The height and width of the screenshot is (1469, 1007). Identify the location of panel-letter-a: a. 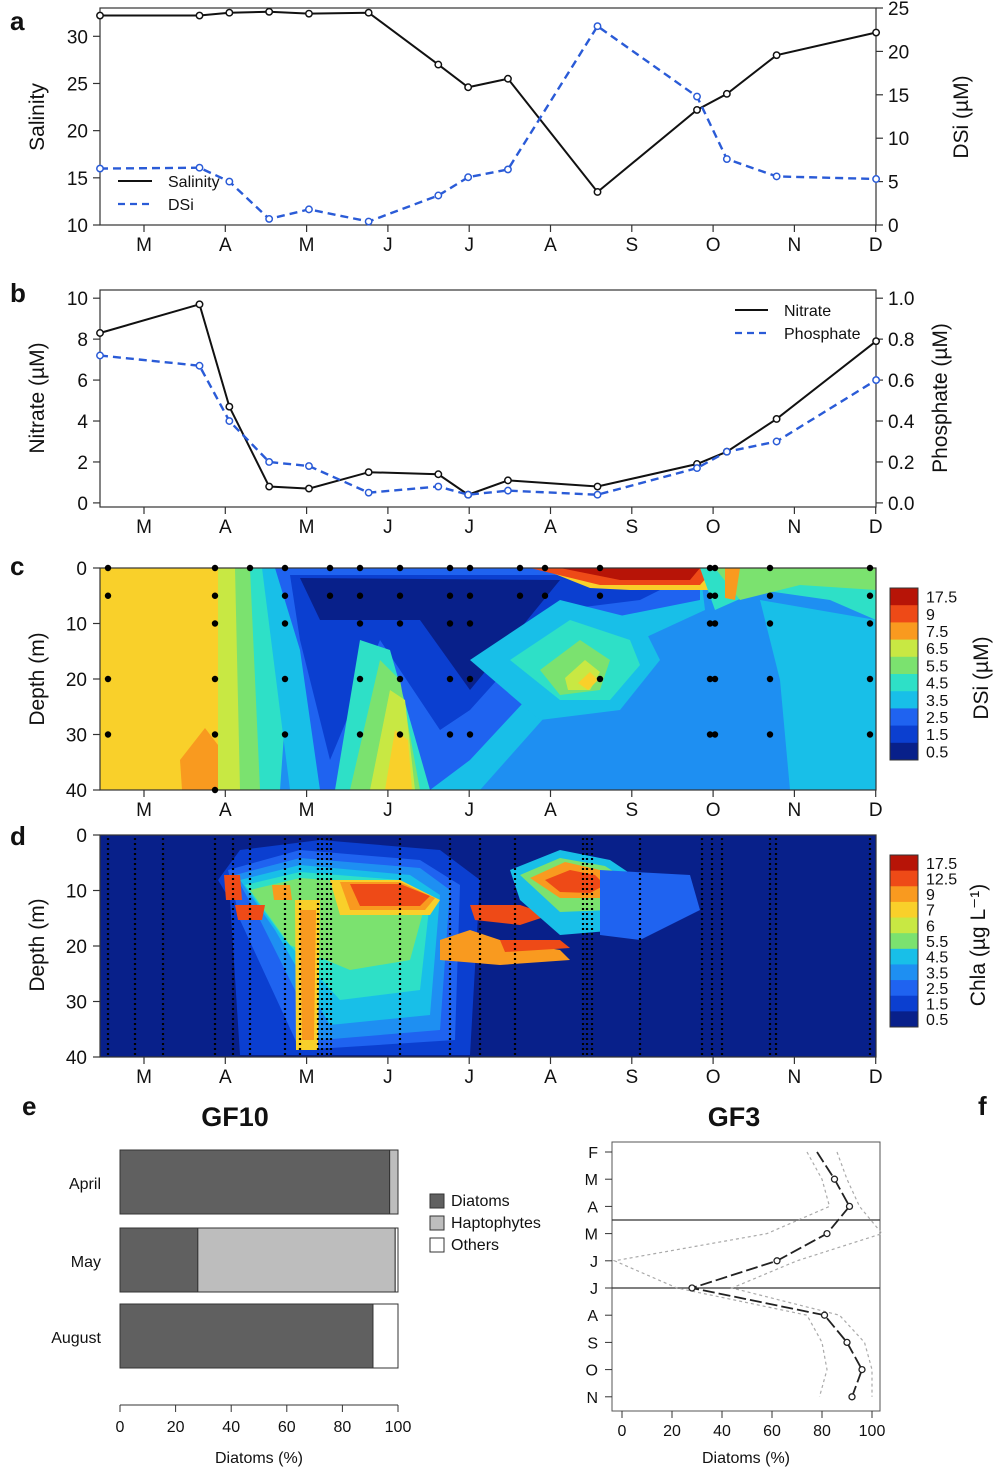
(17, 21).